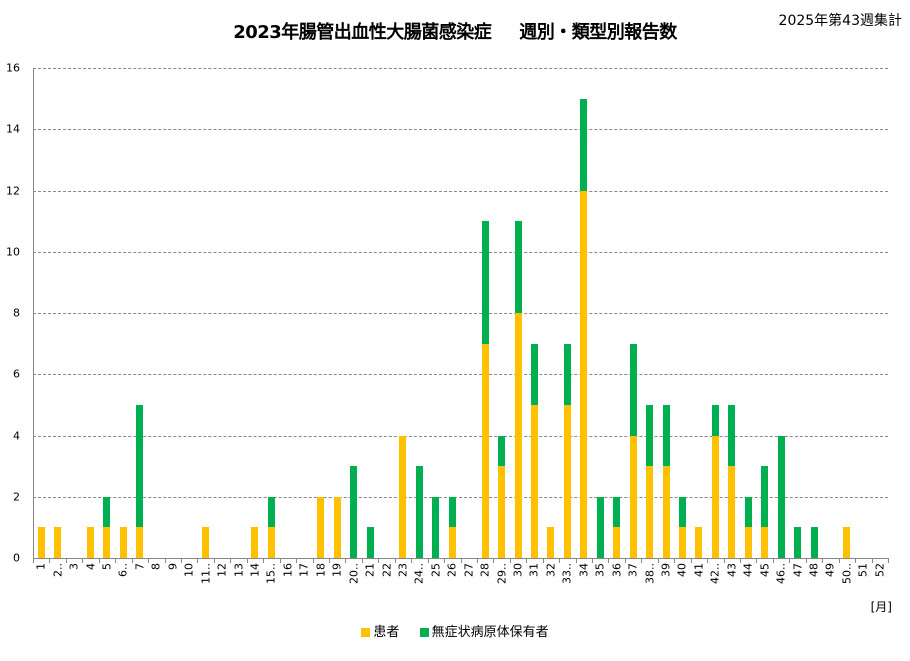 The height and width of the screenshot is (661, 910). Describe the element at coordinates (600, 570) in the screenshot. I see `x-tick-label: 35` at that location.